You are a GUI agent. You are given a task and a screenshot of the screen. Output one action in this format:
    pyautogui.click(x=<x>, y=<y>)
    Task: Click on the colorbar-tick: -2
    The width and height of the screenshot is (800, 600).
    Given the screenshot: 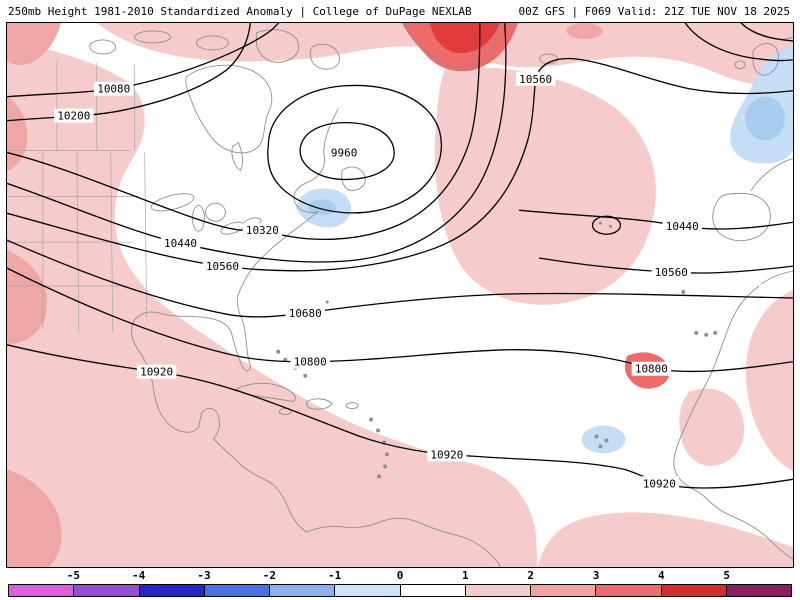 What is the action you would take?
    pyautogui.click(x=269, y=575)
    